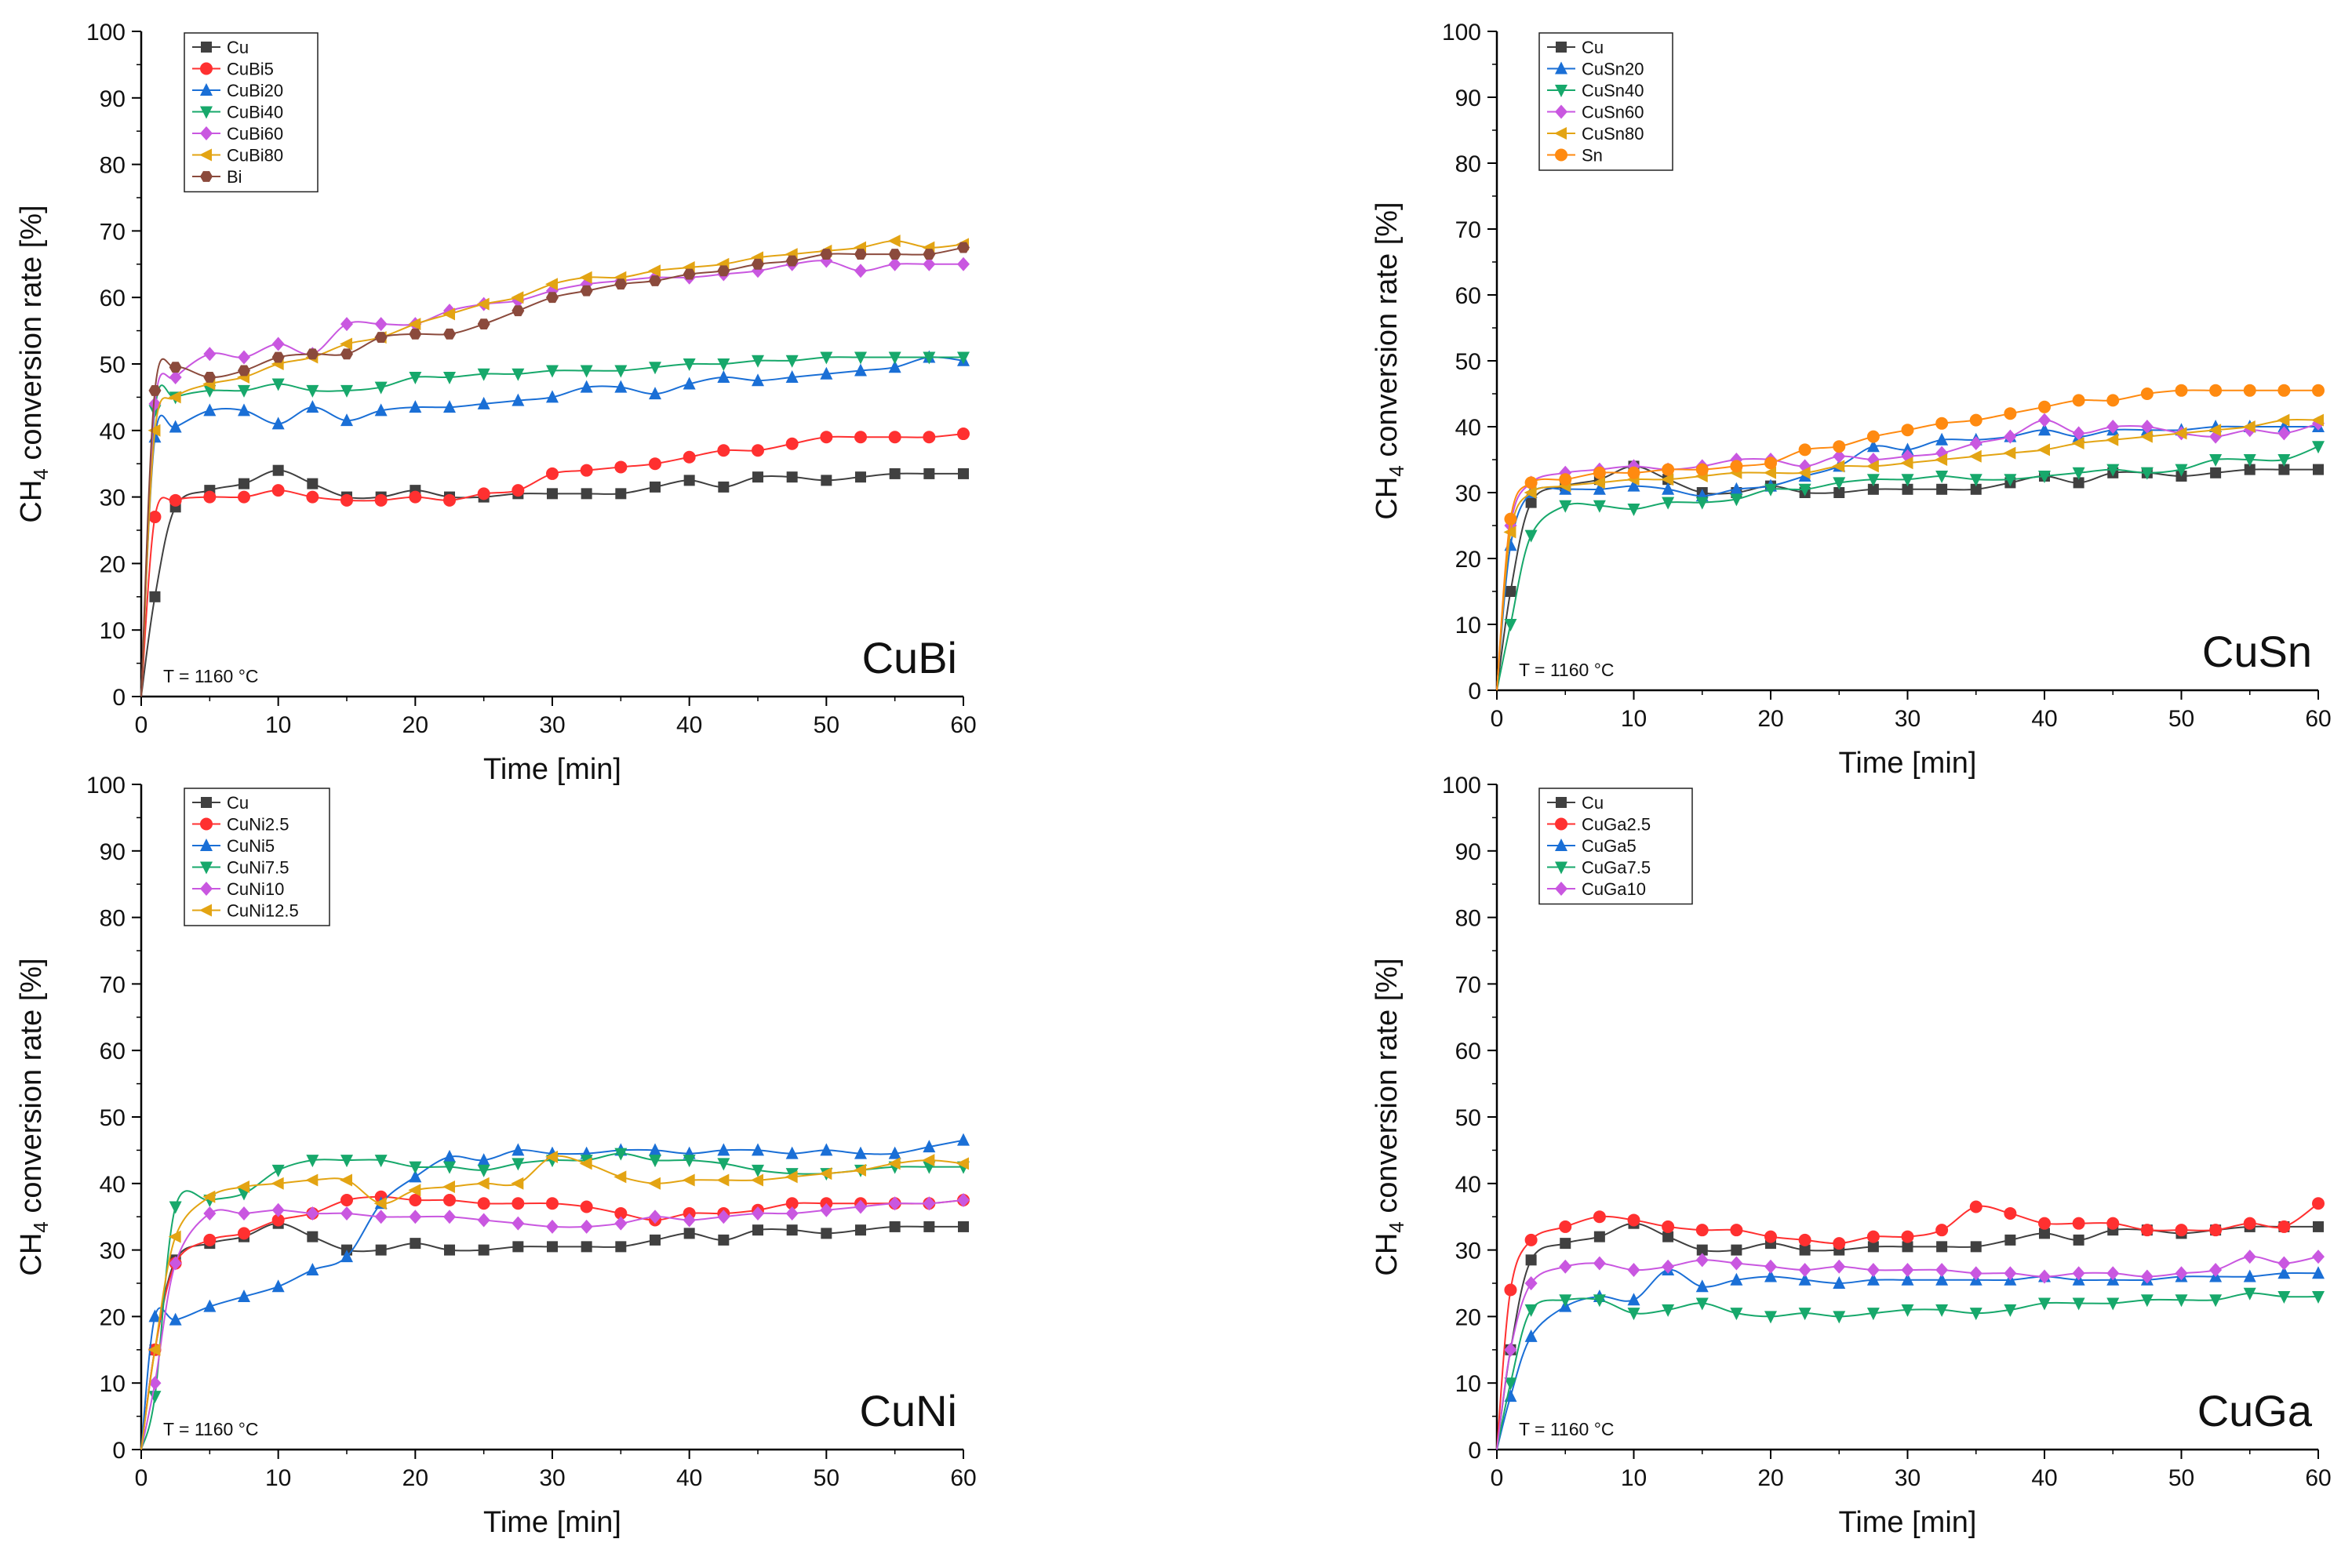  What do you see at coordinates (1910, 1368) in the screenshot?
I see `series-cuga7.5` at bounding box center [1910, 1368].